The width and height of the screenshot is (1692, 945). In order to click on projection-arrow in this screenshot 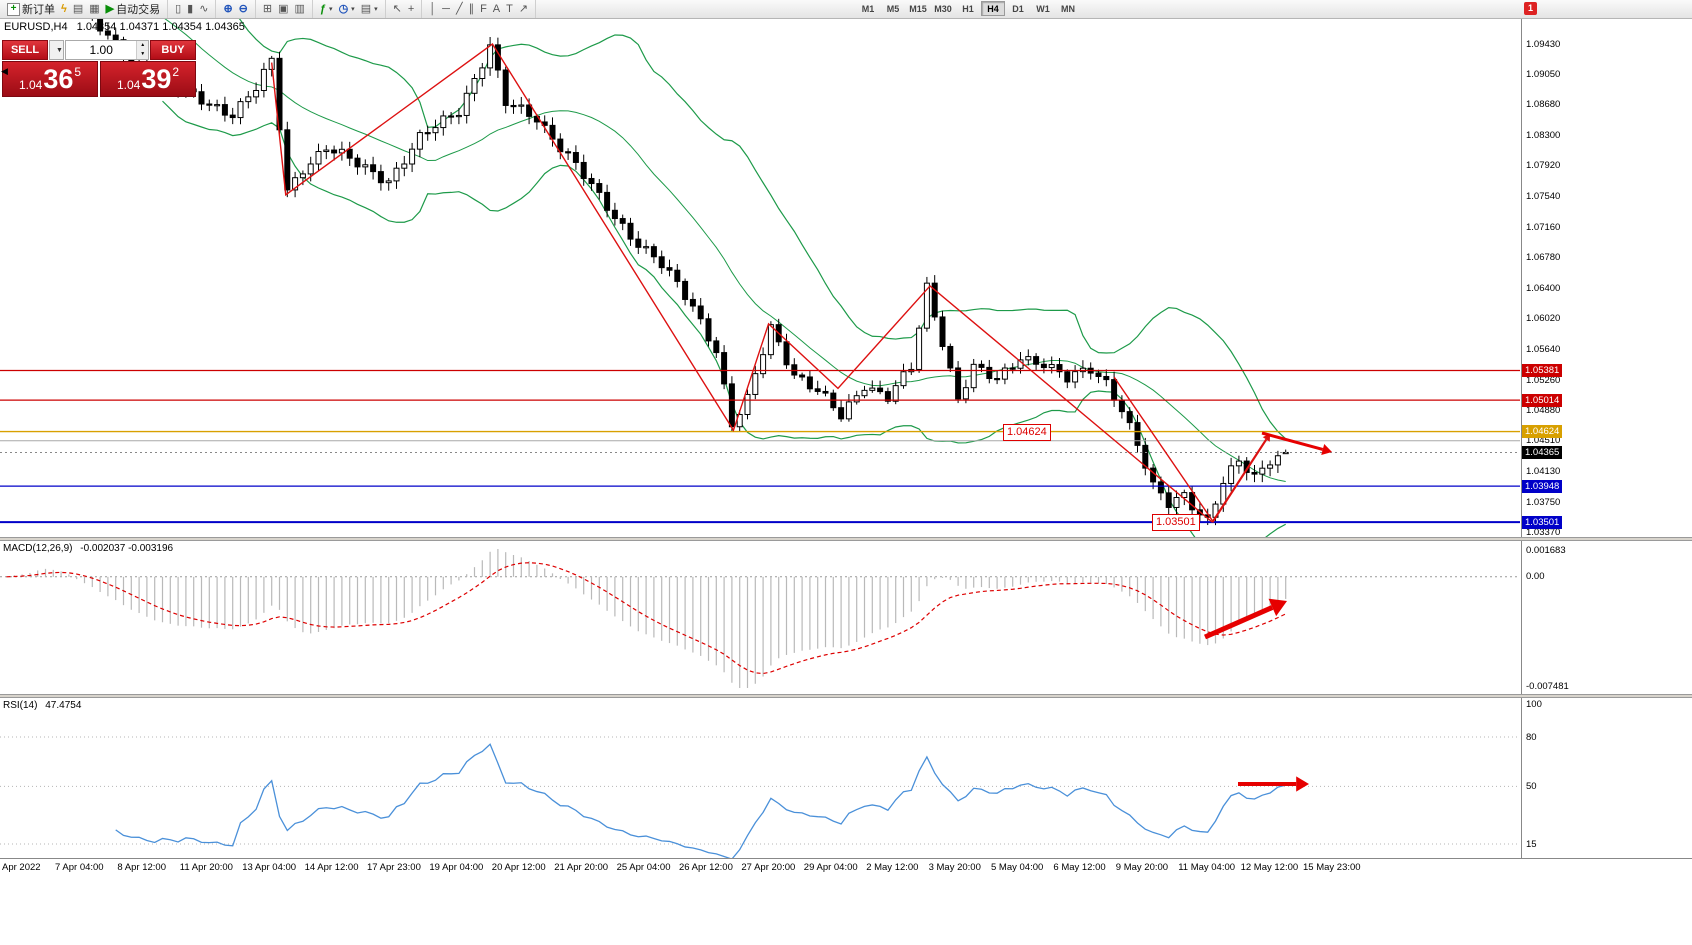, I will do `click(1239, 480)`.